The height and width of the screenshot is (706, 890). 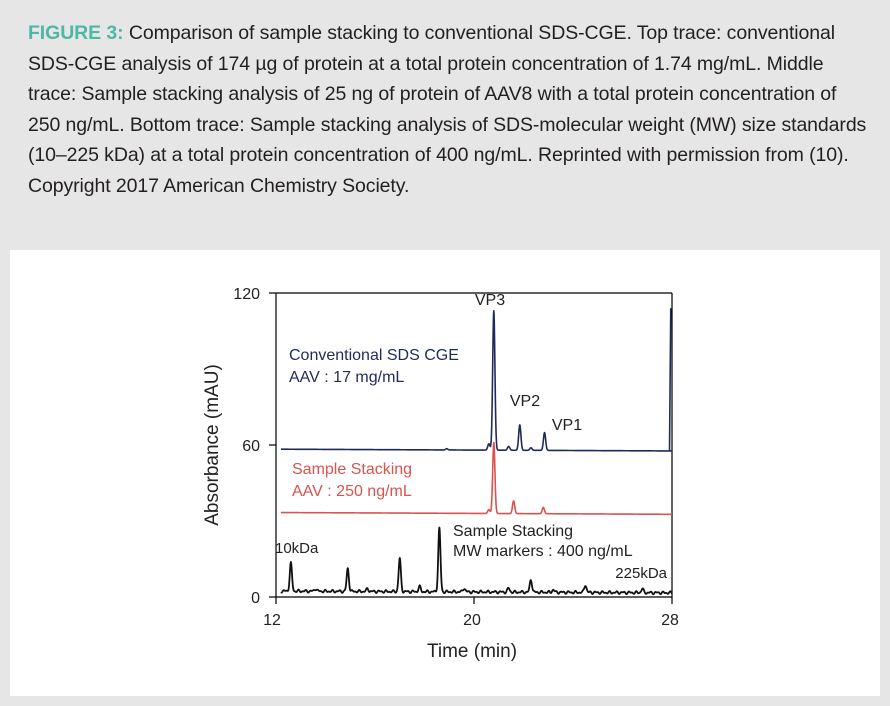 What do you see at coordinates (472, 620) in the screenshot?
I see `x-tick-label-20: 20` at bounding box center [472, 620].